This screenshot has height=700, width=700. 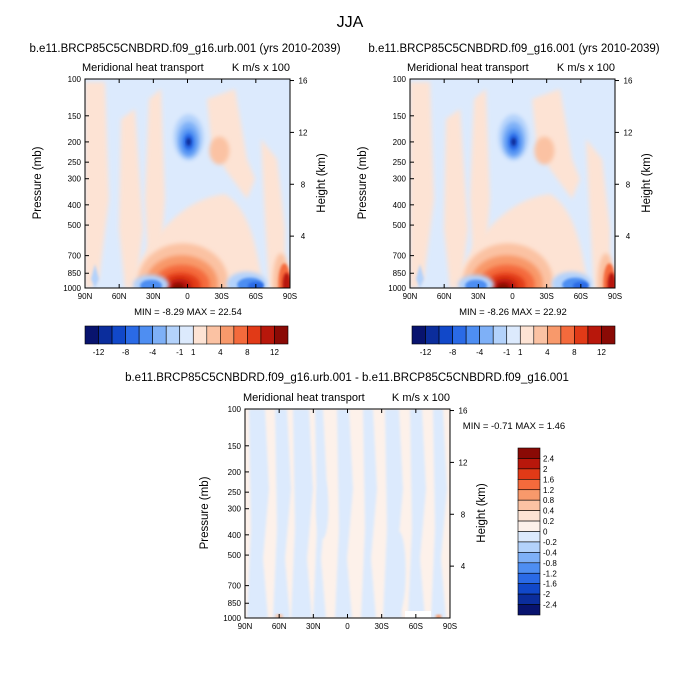 What do you see at coordinates (279, 626) in the screenshot?
I see `x-tick-label: 60N` at bounding box center [279, 626].